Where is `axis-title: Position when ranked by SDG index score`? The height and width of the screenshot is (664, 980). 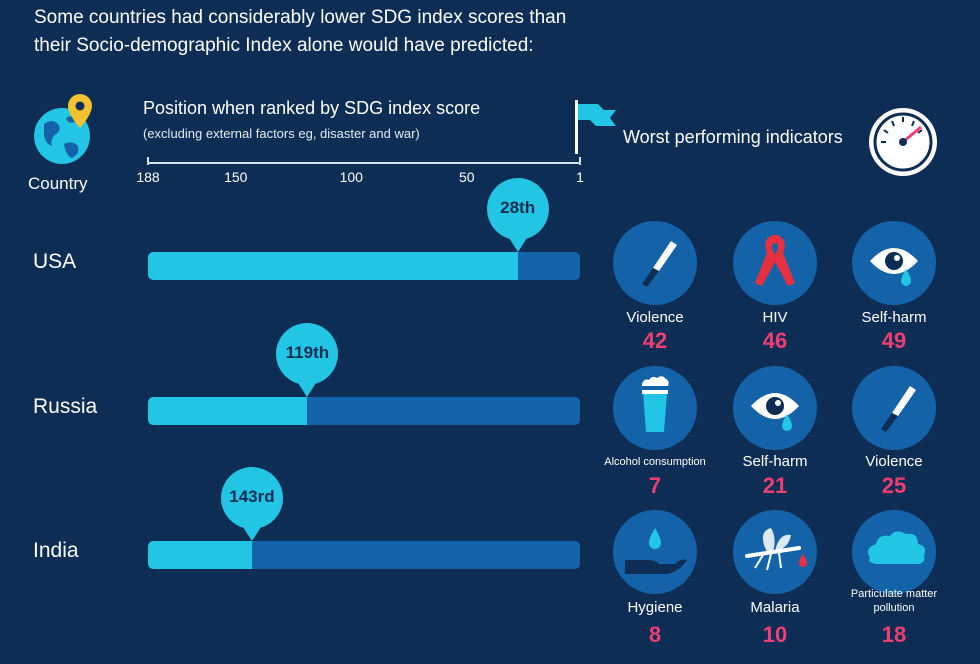 axis-title: Position when ranked by SDG index score is located at coordinates (312, 108).